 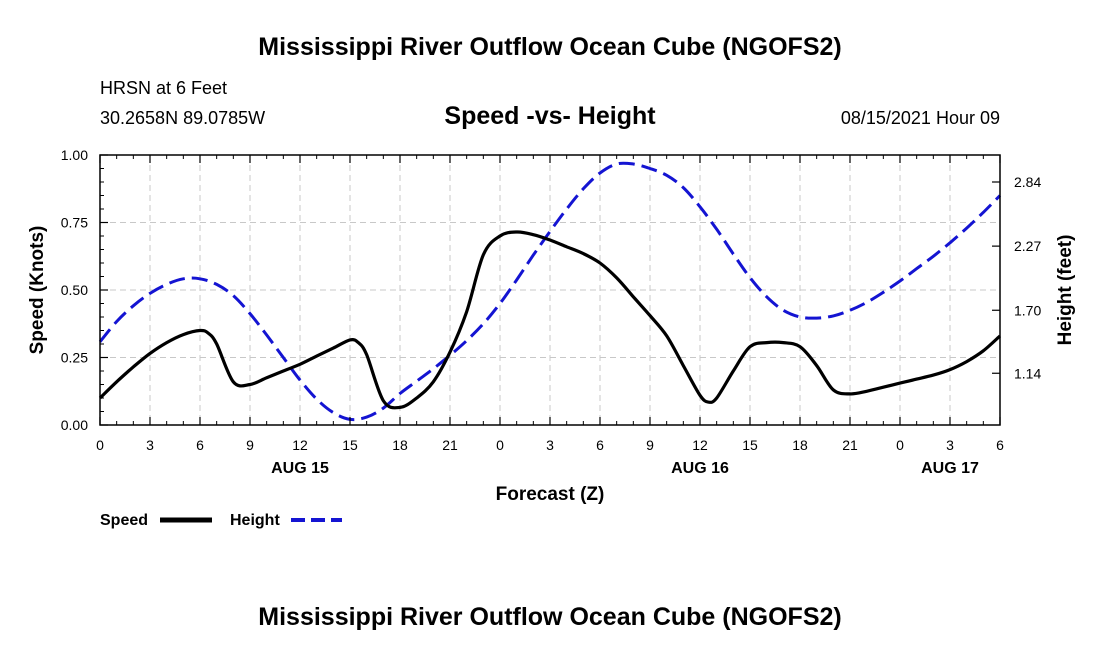 I want to click on y-tick-label: 0.25, so click(x=74, y=358).